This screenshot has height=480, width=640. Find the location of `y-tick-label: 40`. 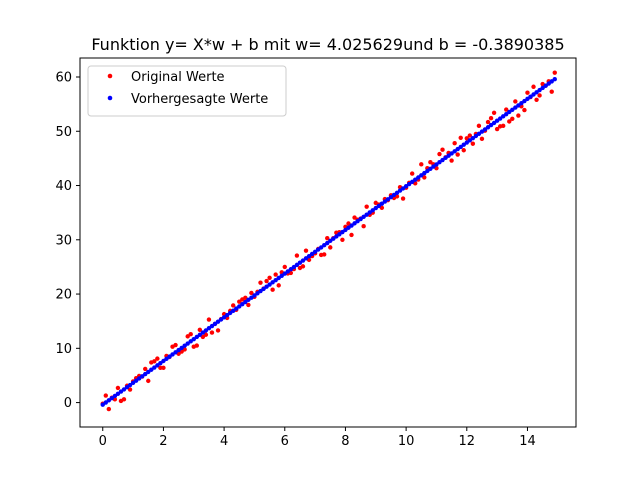

y-tick-label: 40 is located at coordinates (63, 186).